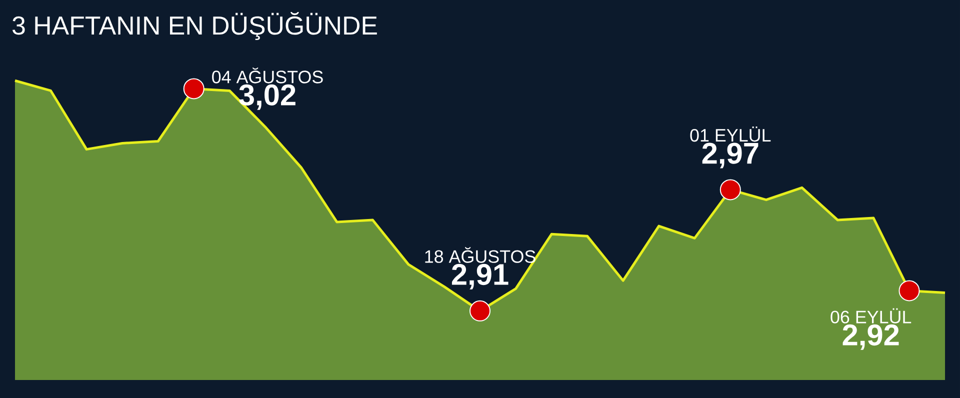 This screenshot has height=398, width=960. I want to click on annotation: 04 AĞUSTOS, so click(267, 76).